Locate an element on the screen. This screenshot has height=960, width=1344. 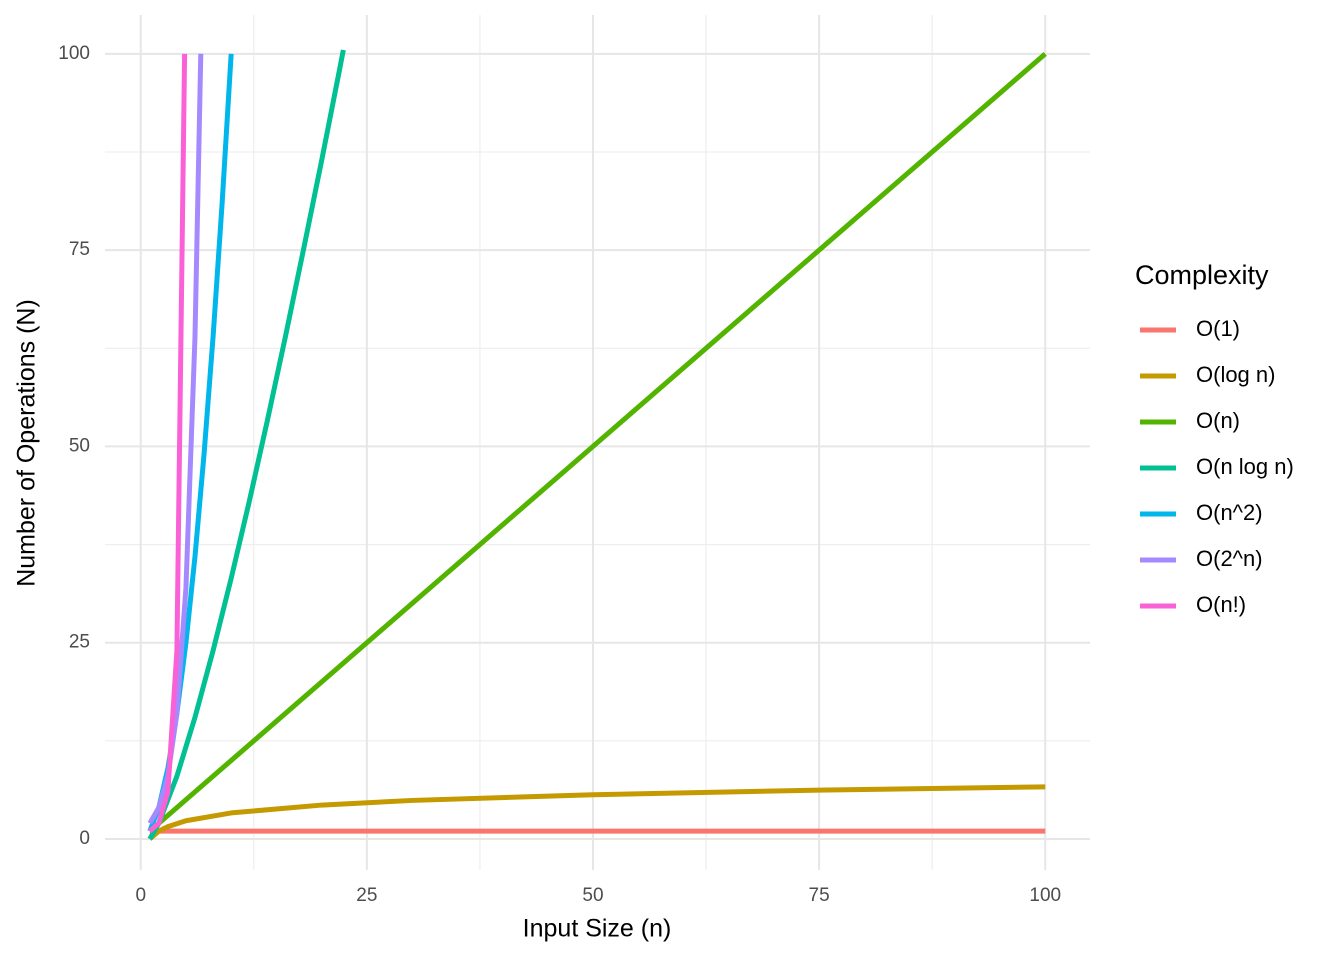
y-tick-label: 75 is located at coordinates (79, 249).